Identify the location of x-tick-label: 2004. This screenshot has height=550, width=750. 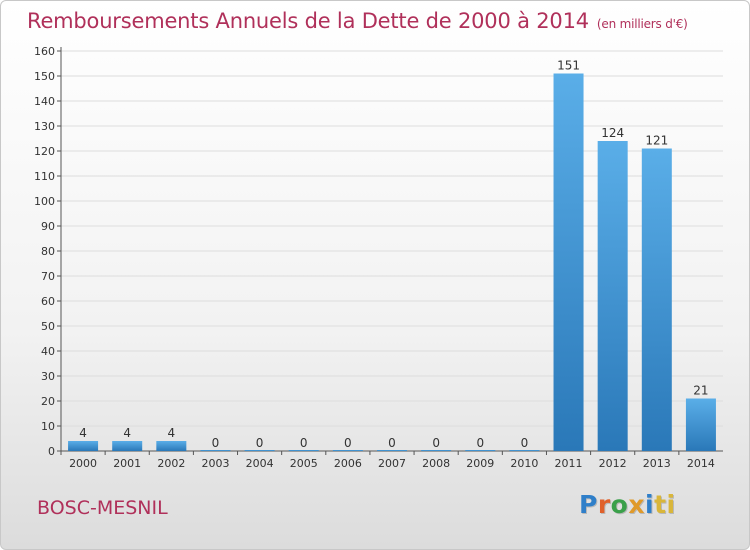
(260, 463).